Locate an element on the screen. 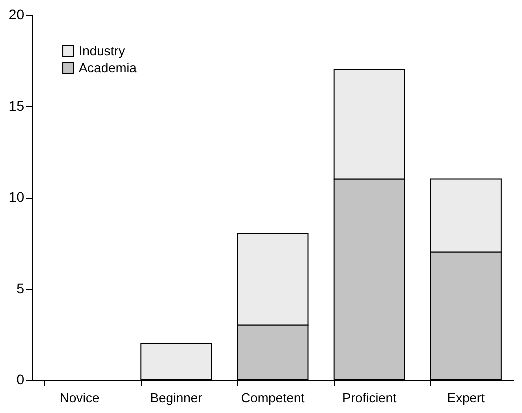 Image resolution: width=522 pixels, height=413 pixels. y-tick-label: 5 is located at coordinates (20, 288).